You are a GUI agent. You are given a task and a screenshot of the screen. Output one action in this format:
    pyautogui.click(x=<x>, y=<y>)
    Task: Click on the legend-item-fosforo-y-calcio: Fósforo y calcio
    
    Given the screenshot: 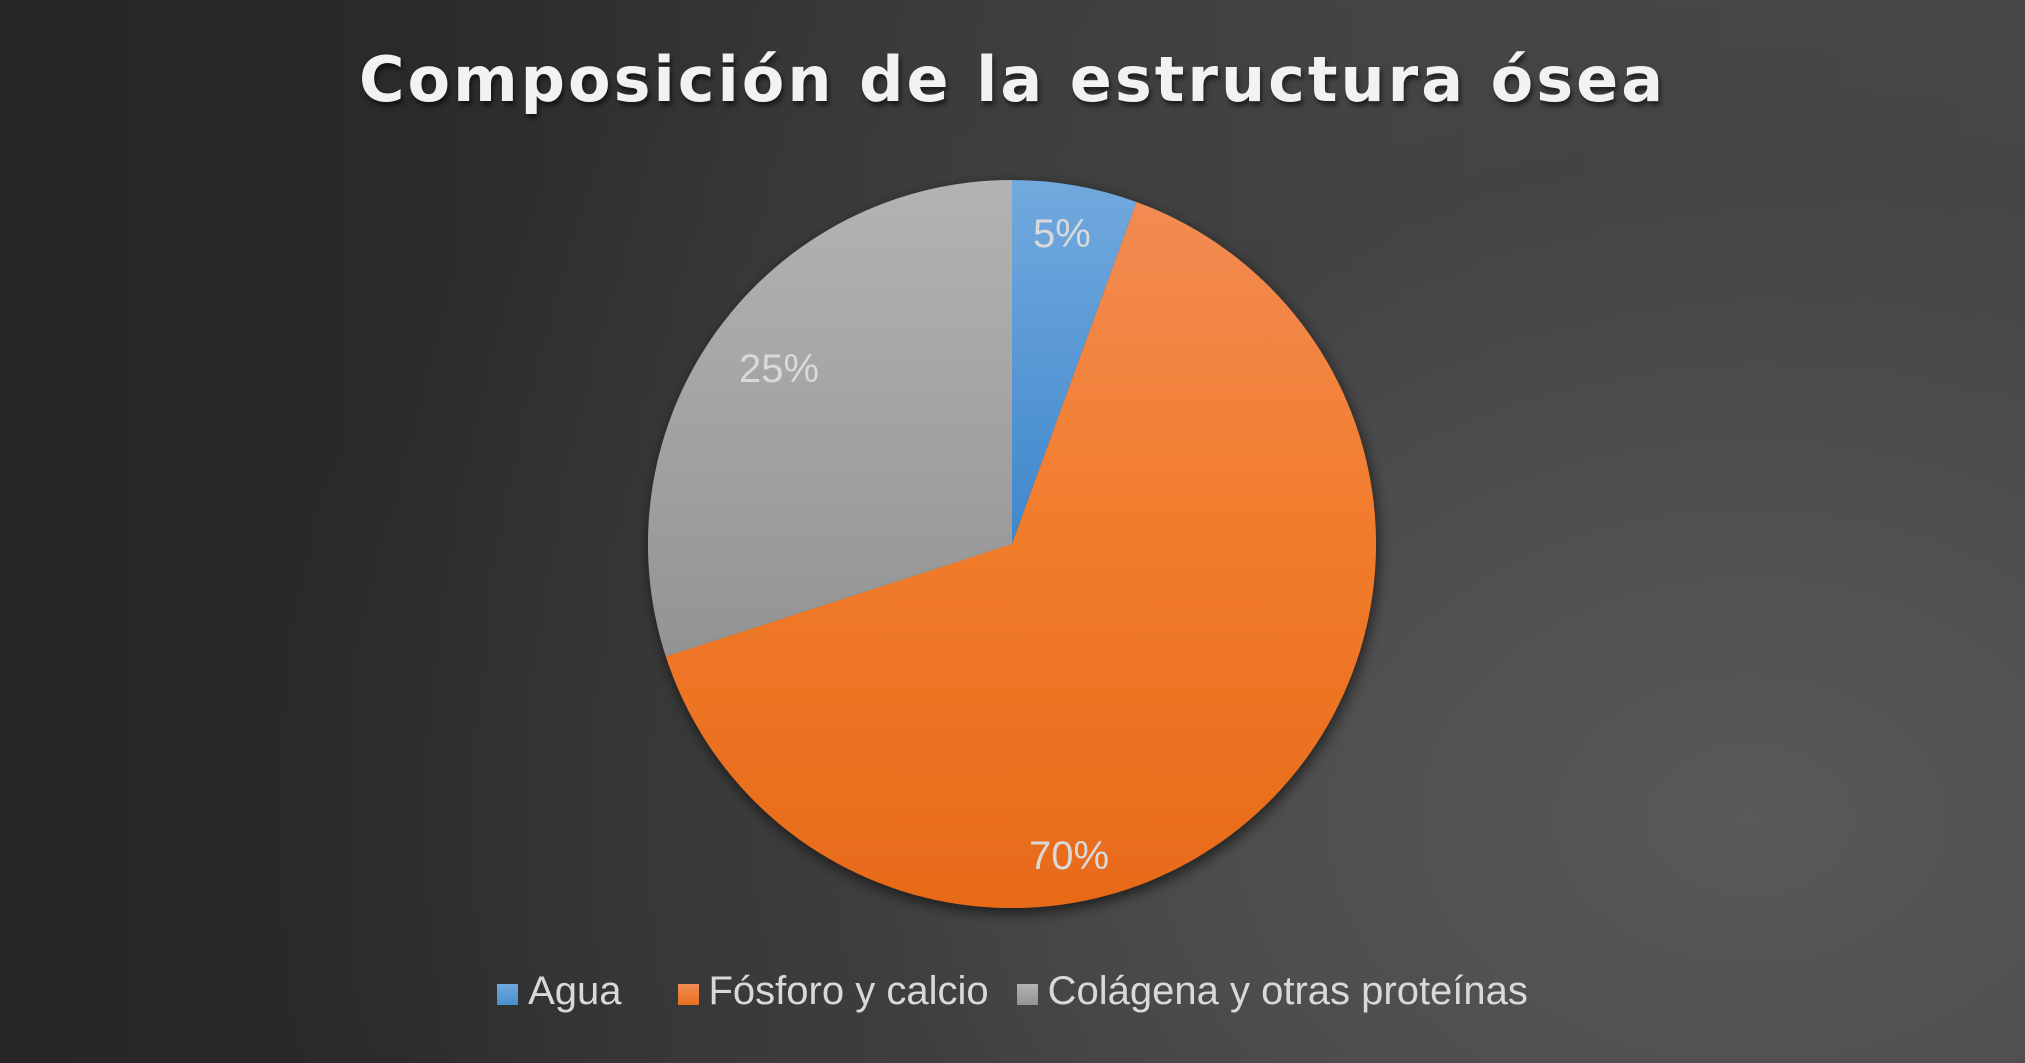 What is the action you would take?
    pyautogui.click(x=833, y=991)
    